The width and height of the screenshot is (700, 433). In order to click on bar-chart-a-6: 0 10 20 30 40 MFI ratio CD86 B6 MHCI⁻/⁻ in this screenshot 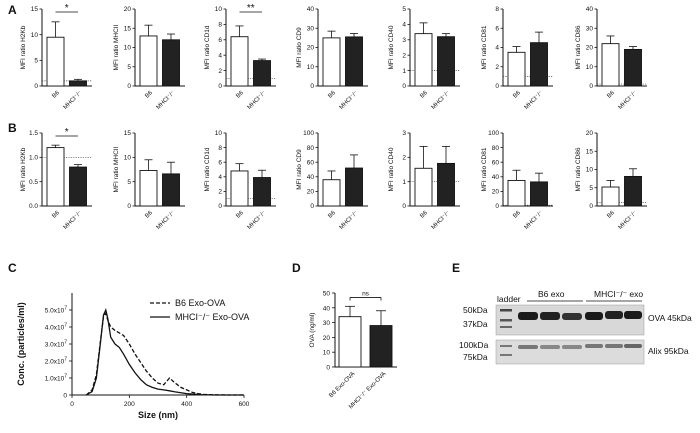, I will do `click(611, 58)`.